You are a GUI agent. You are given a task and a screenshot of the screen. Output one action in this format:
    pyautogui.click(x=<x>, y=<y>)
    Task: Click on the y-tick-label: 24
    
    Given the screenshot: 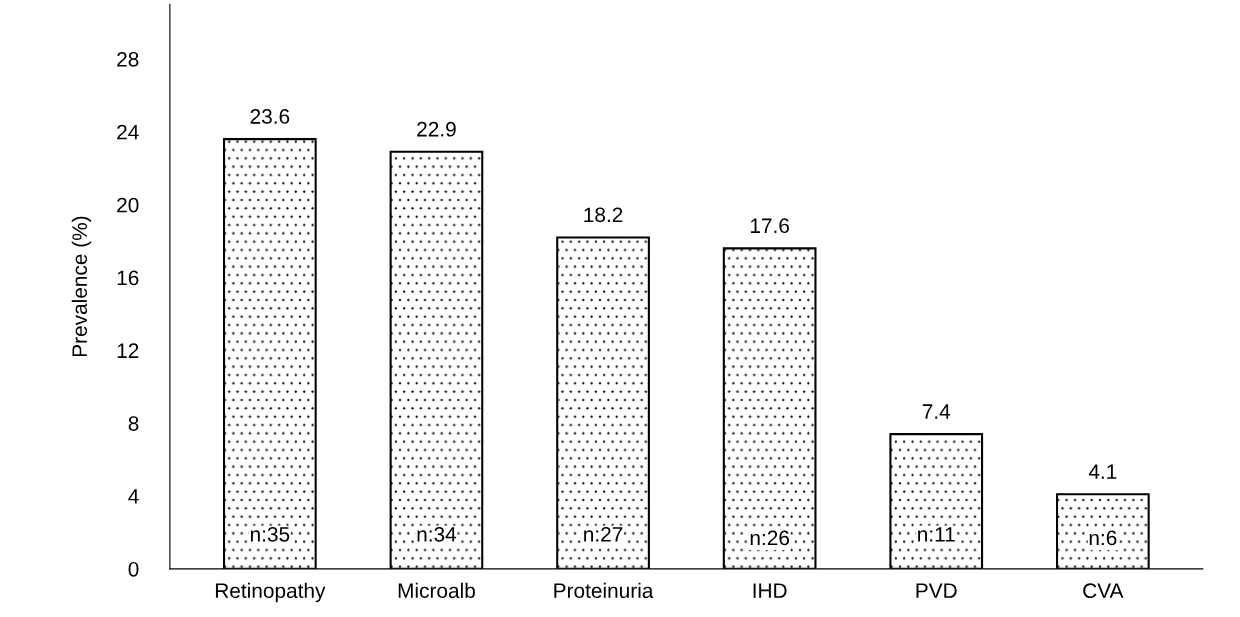 What is the action you would take?
    pyautogui.click(x=128, y=132)
    